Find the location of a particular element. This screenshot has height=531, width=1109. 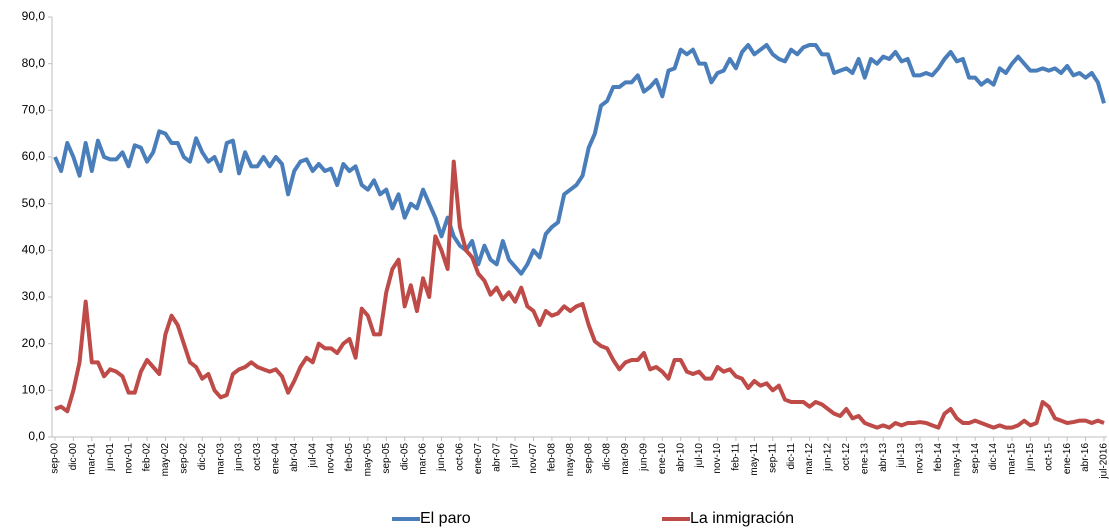

x-tick-label: oct-03 is located at coordinates (257, 457).